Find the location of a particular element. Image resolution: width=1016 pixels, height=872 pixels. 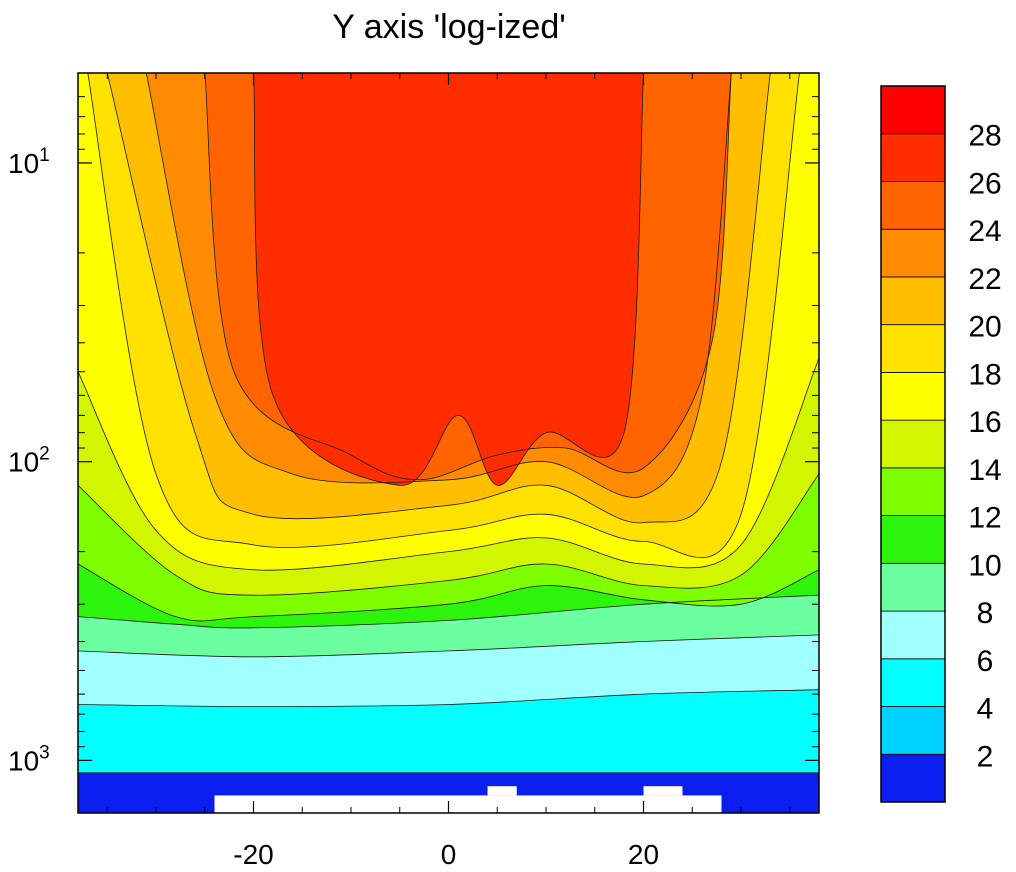

colorbar-label: 6 is located at coordinates (985, 661).